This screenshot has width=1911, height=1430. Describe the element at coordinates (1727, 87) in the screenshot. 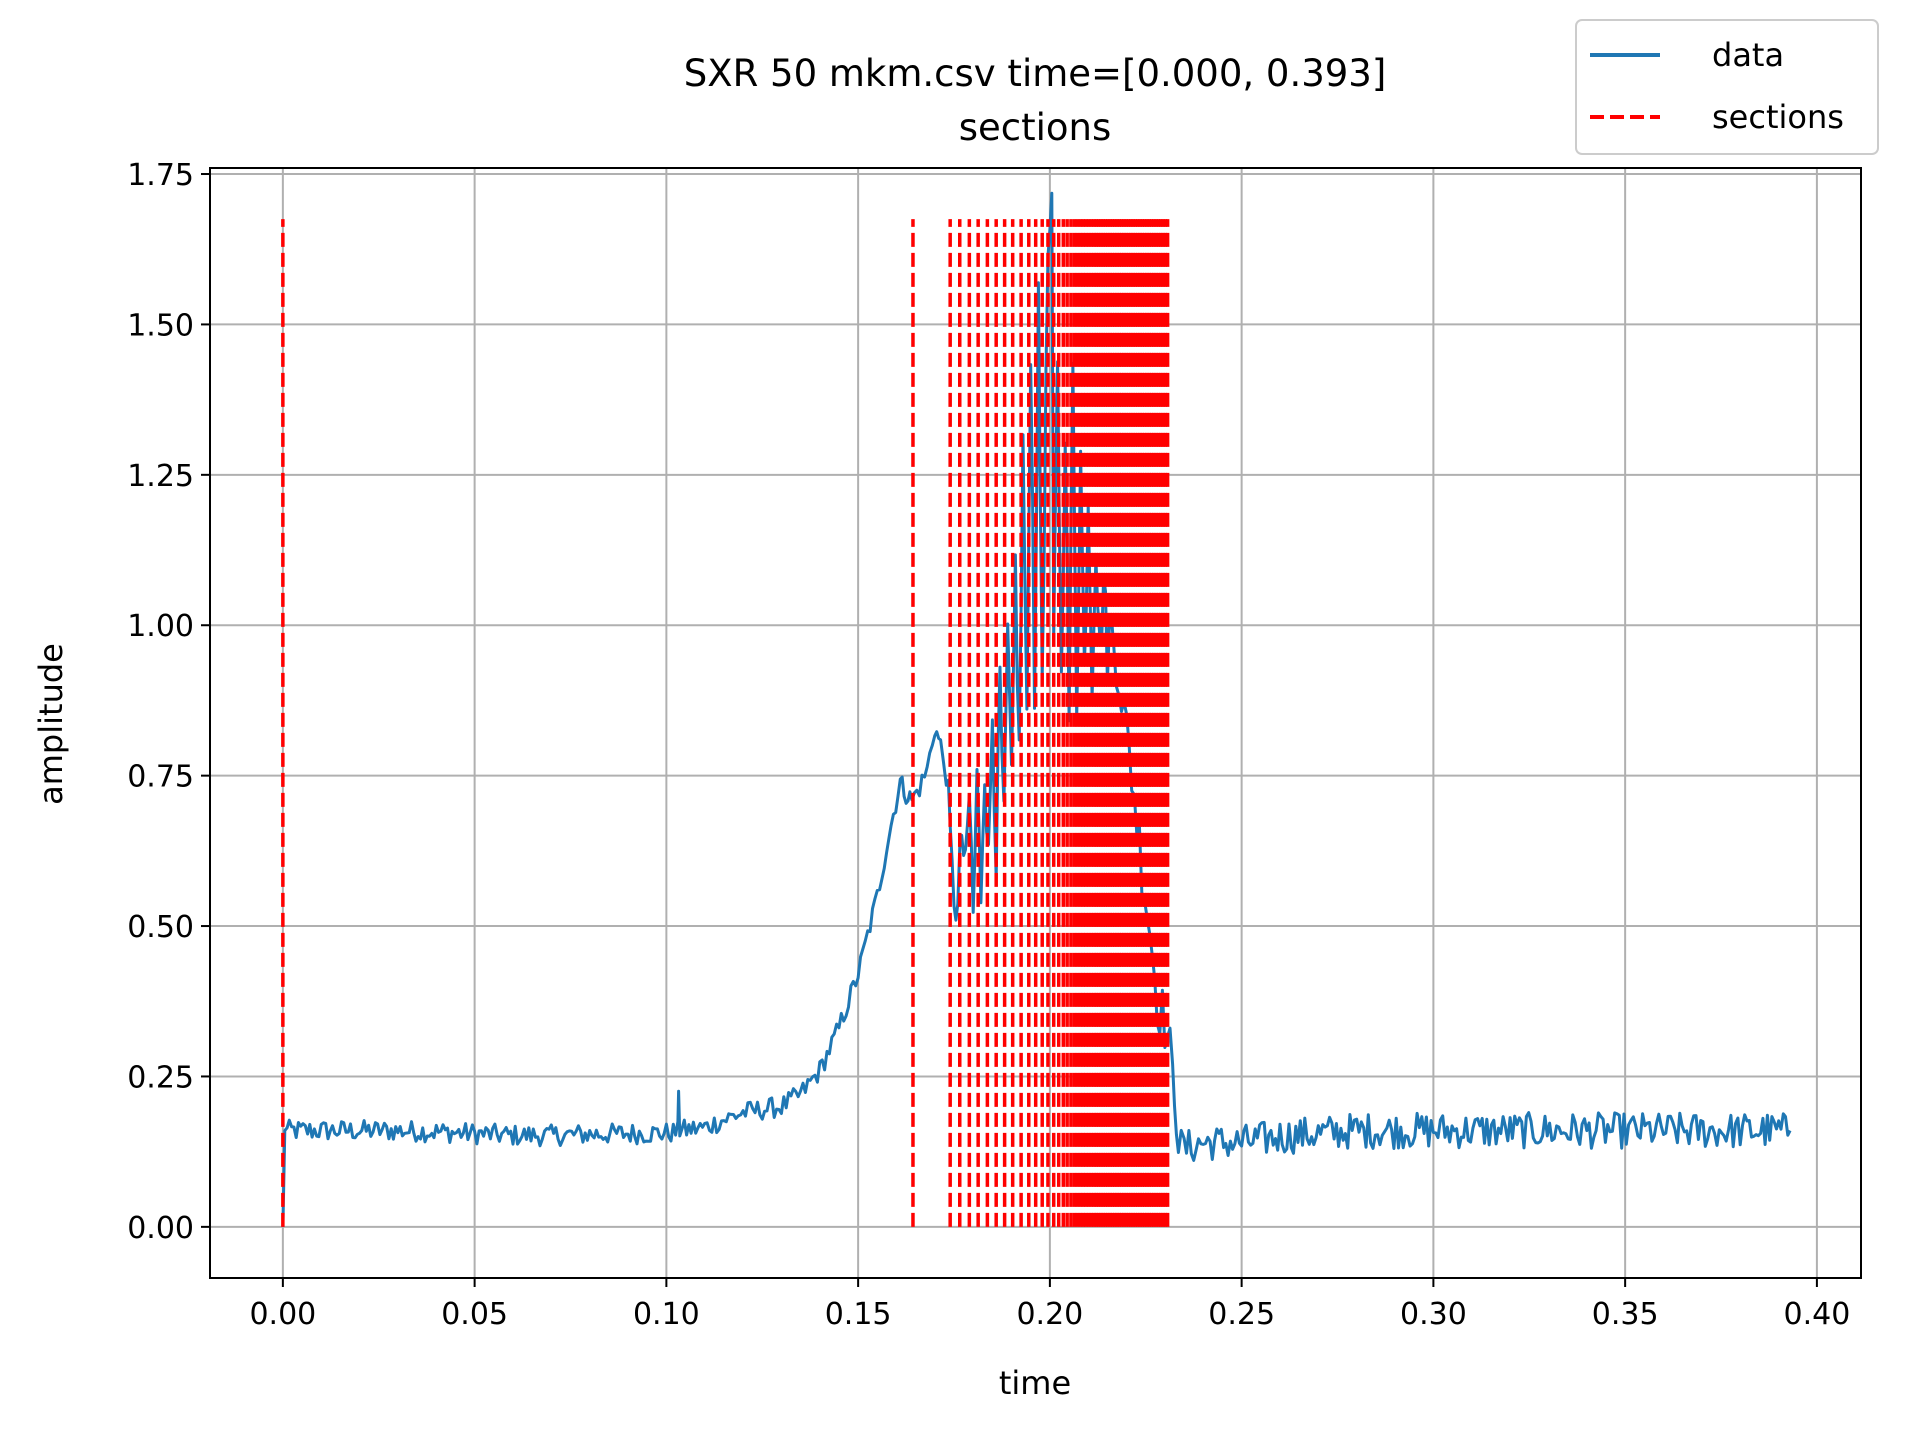

I see `legend: data sections` at that location.